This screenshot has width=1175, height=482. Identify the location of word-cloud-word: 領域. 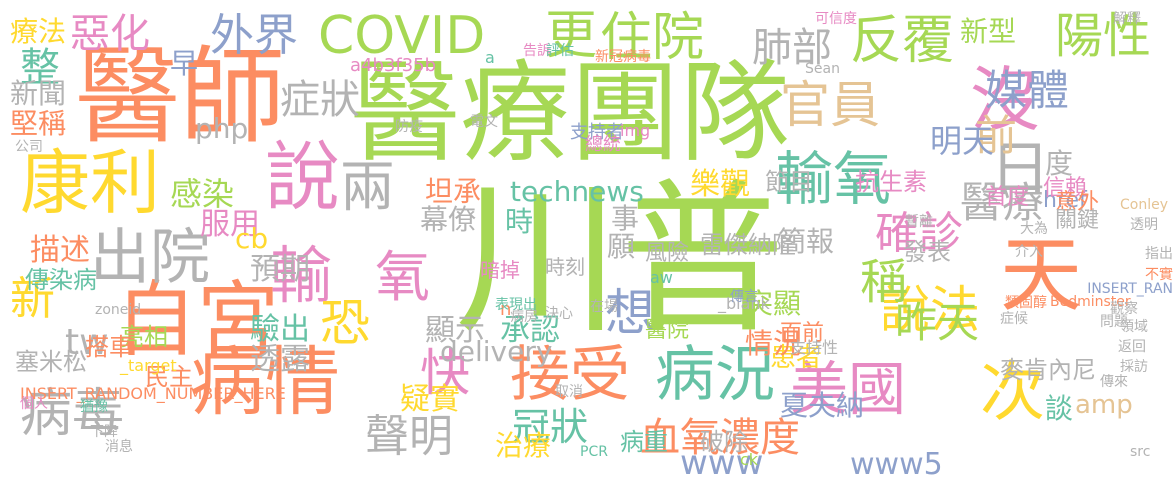
(1134, 327).